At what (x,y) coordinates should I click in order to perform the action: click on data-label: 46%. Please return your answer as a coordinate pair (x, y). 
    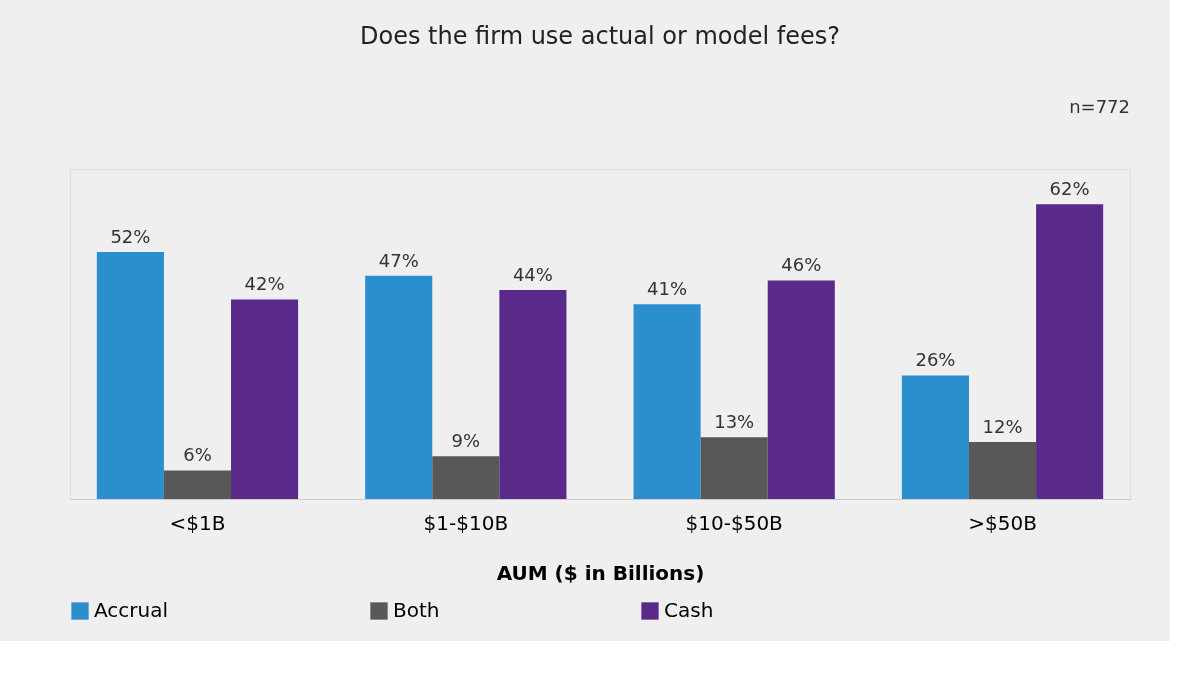
    Looking at the image, I should click on (801, 265).